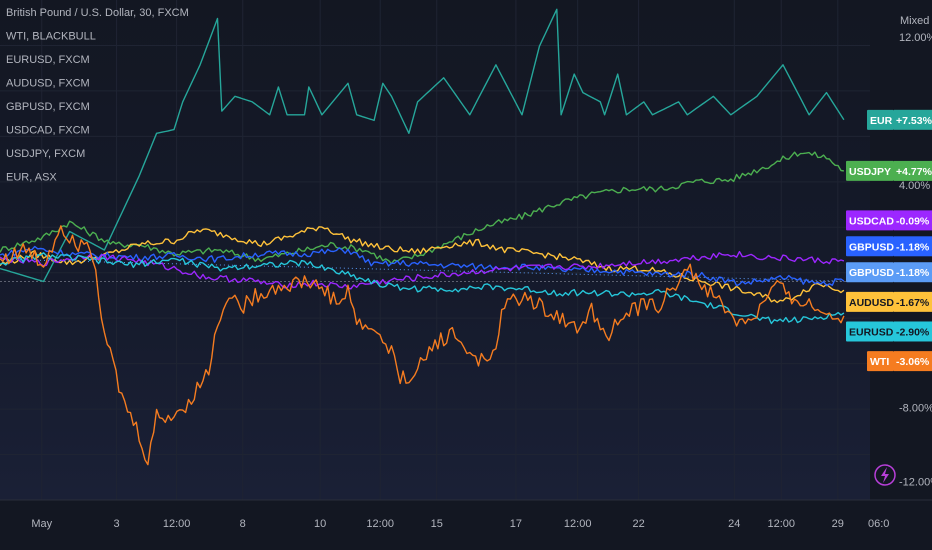 The height and width of the screenshot is (550, 932). What do you see at coordinates (915, 38) in the screenshot?
I see `y-tick-label: 12.00%` at bounding box center [915, 38].